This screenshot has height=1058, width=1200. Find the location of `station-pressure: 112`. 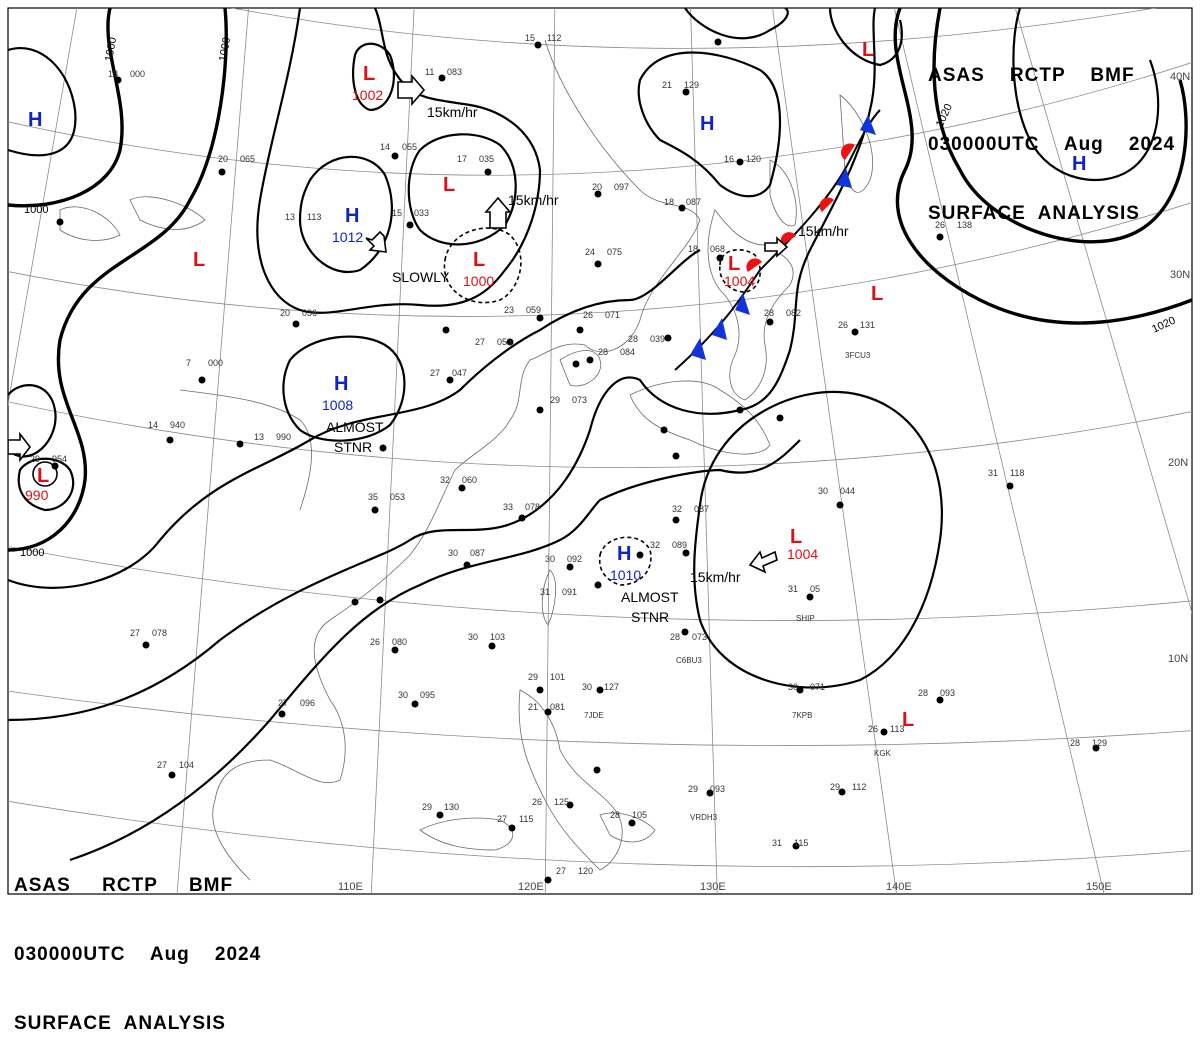

station-pressure: 112 is located at coordinates (859, 787).